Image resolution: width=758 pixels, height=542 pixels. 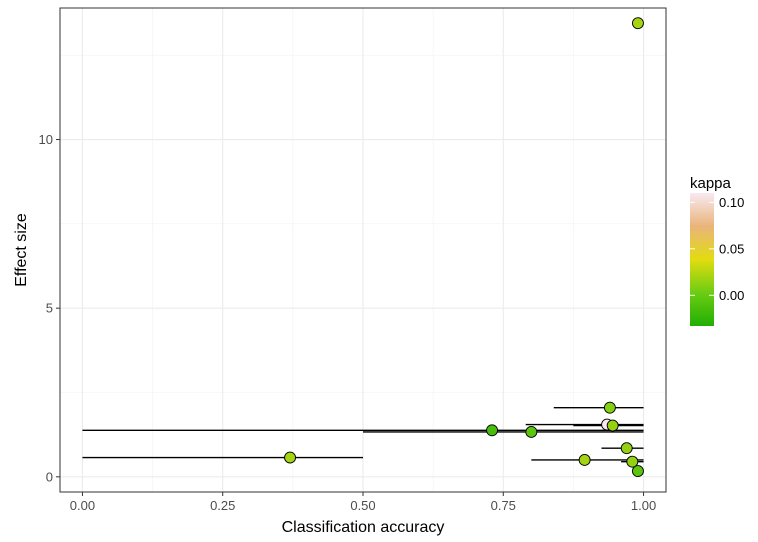 I want to click on legend-labels: 0.10 0.05 0.00, so click(x=717, y=249).